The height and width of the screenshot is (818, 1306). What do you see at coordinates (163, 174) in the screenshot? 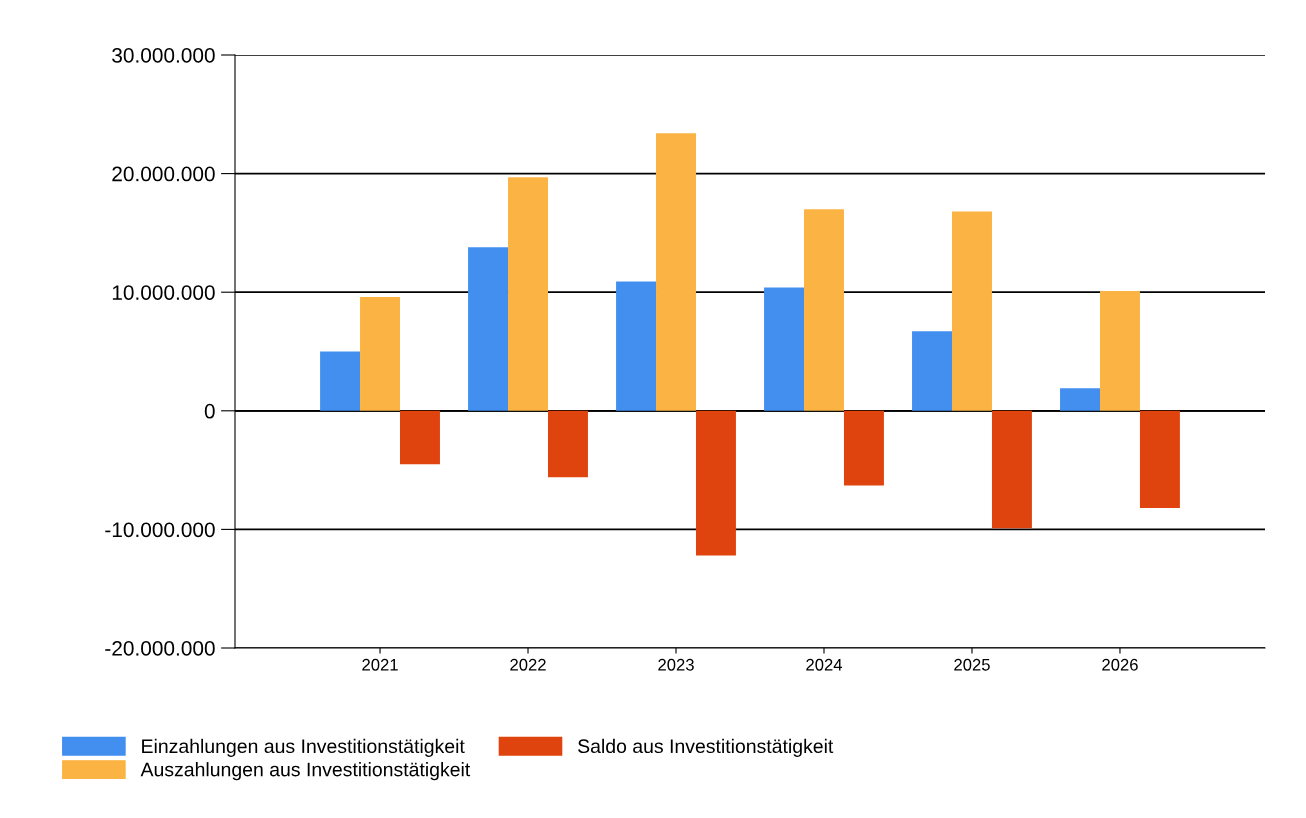
I see `y-tick-label: 20.000.000` at bounding box center [163, 174].